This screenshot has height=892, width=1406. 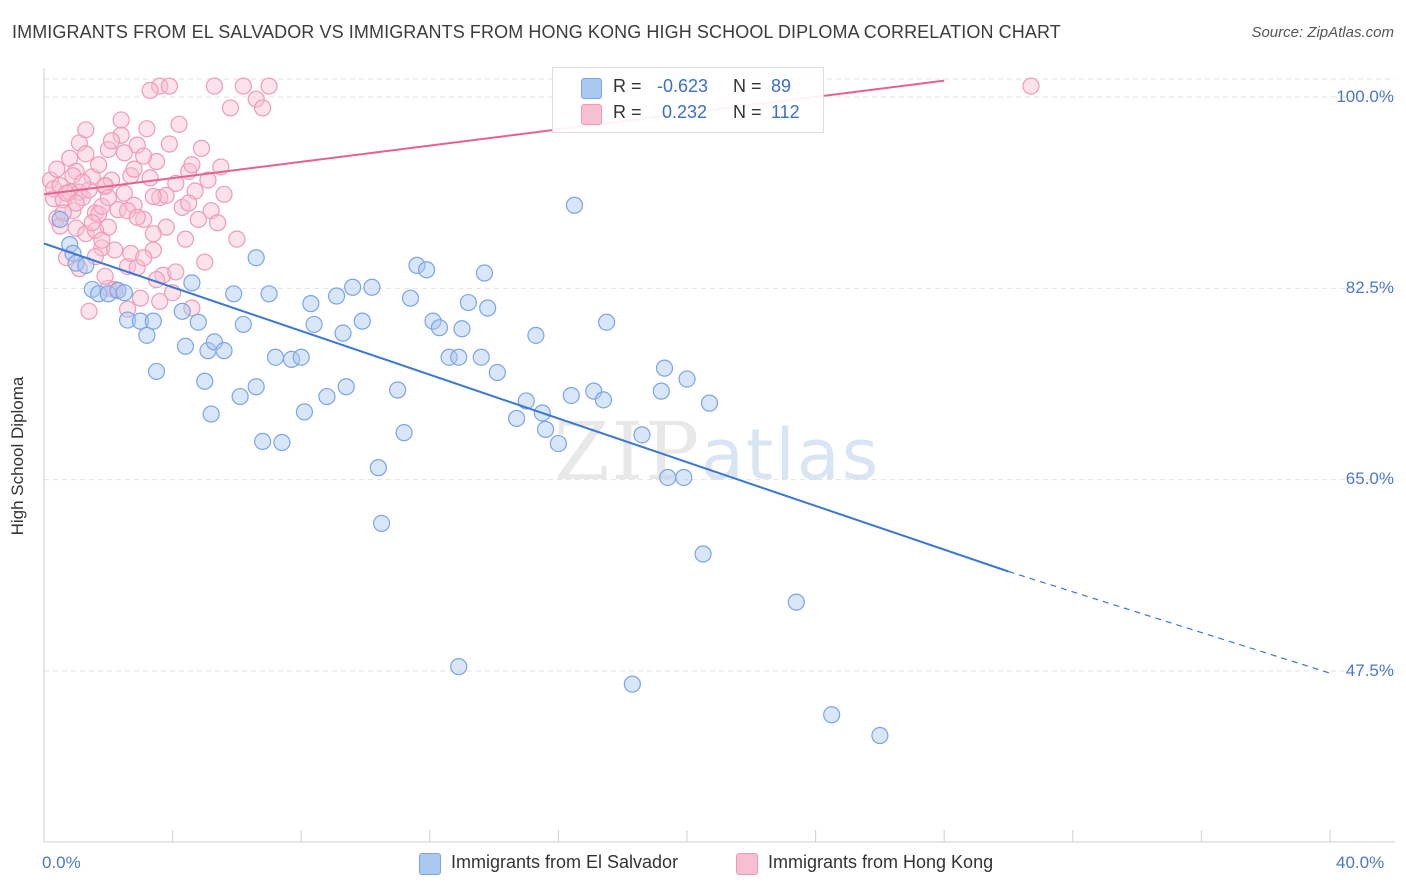 I want to click on trend-line-el-salvador-extrapolated, so click(x=1169, y=622).